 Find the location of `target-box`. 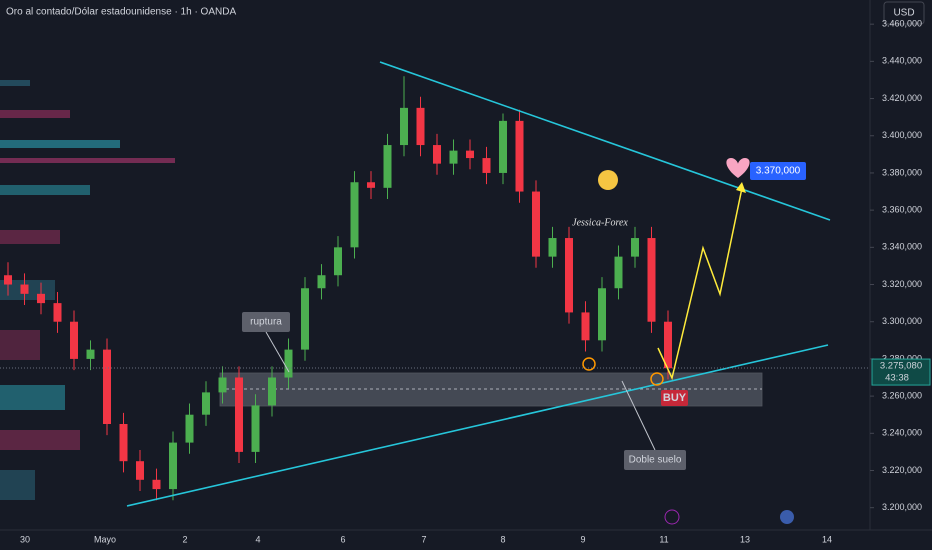

target-box is located at coordinates (778, 171).